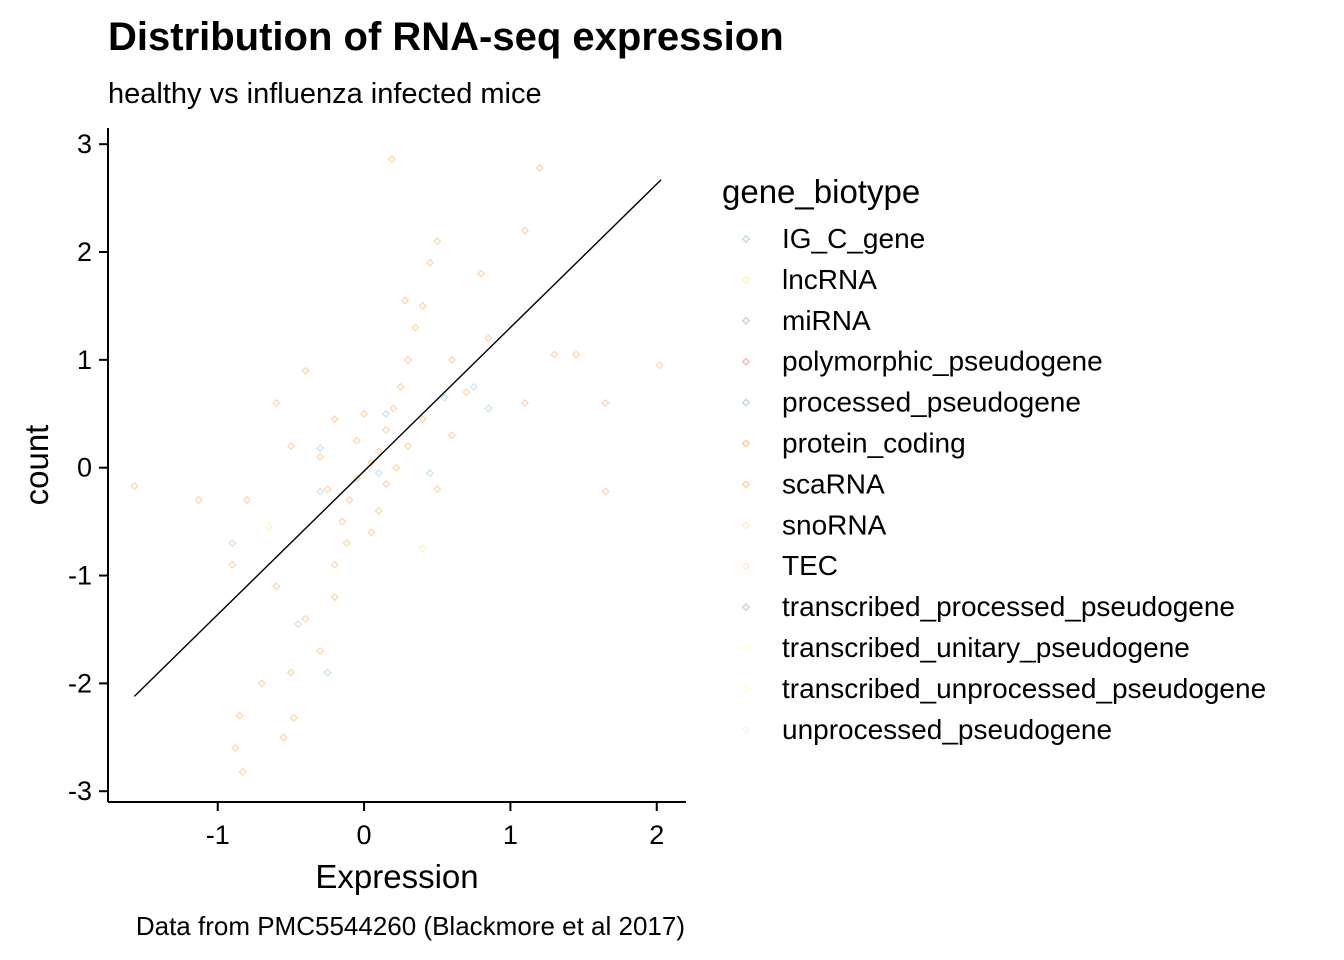  Describe the element at coordinates (853, 238) in the screenshot. I see `legend-label: IG_C_gene` at that location.